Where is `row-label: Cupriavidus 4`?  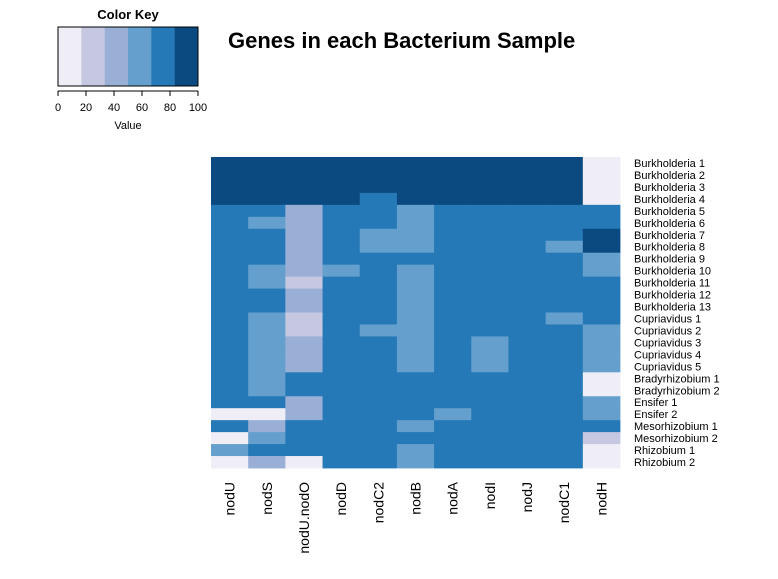 row-label: Cupriavidus 4 is located at coordinates (667, 355).